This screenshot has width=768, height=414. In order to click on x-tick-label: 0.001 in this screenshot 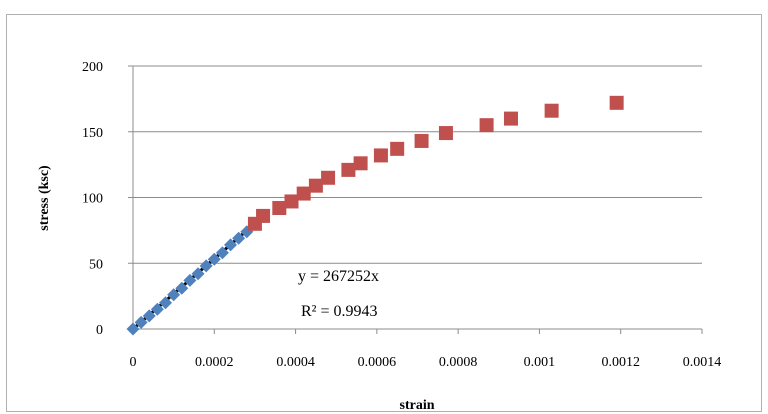, I will do `click(540, 362)`.